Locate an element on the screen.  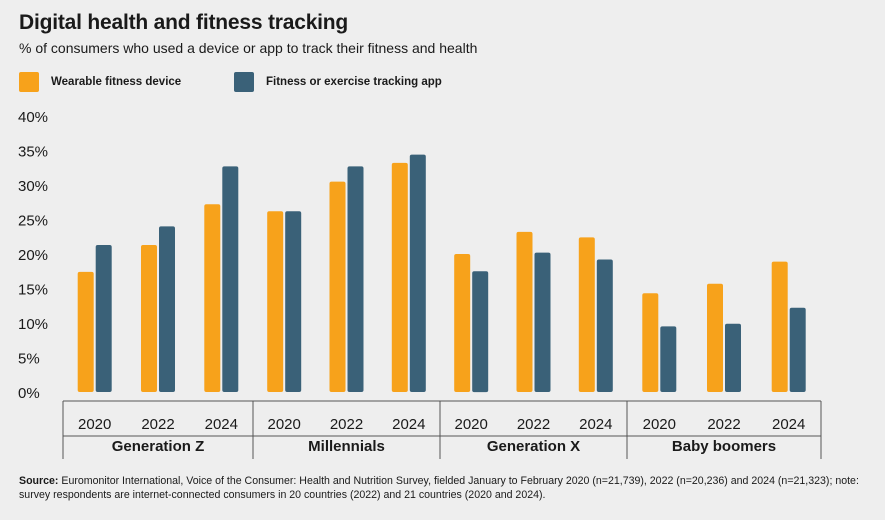
y-tick-label: 40% is located at coordinates (33, 117).